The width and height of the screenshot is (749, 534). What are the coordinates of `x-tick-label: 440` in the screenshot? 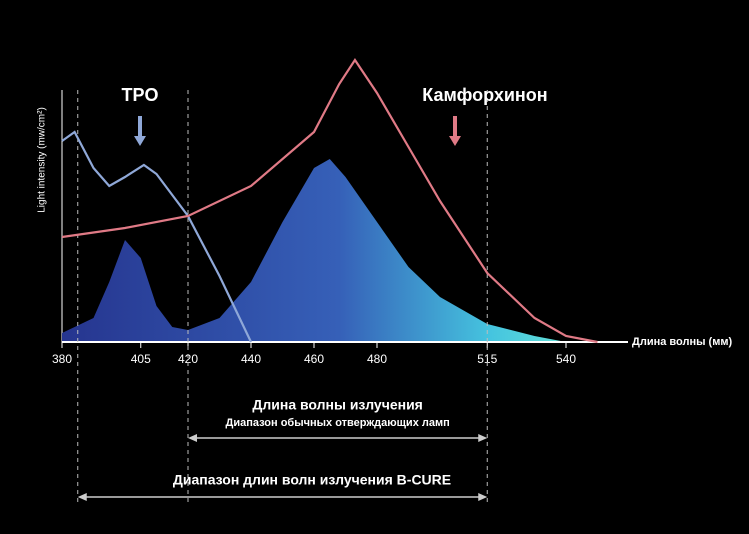 It's located at (251, 359).